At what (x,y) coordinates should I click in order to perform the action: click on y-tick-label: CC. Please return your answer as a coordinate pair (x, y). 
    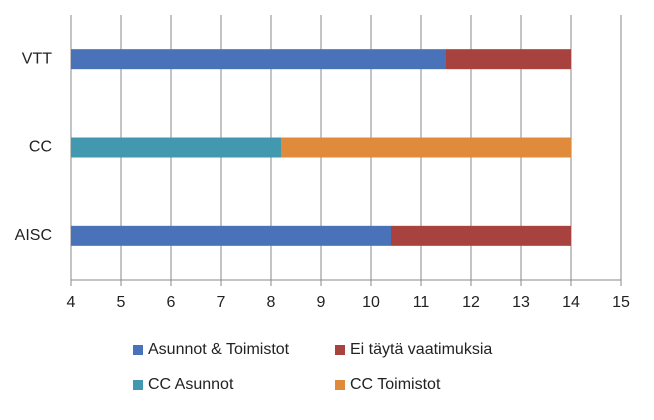
    Looking at the image, I should click on (40, 147).